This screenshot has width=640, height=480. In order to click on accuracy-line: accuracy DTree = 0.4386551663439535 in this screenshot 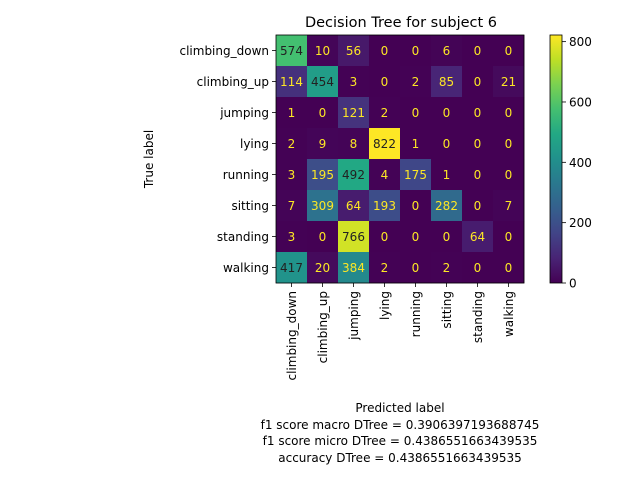, I will do `click(400, 458)`.